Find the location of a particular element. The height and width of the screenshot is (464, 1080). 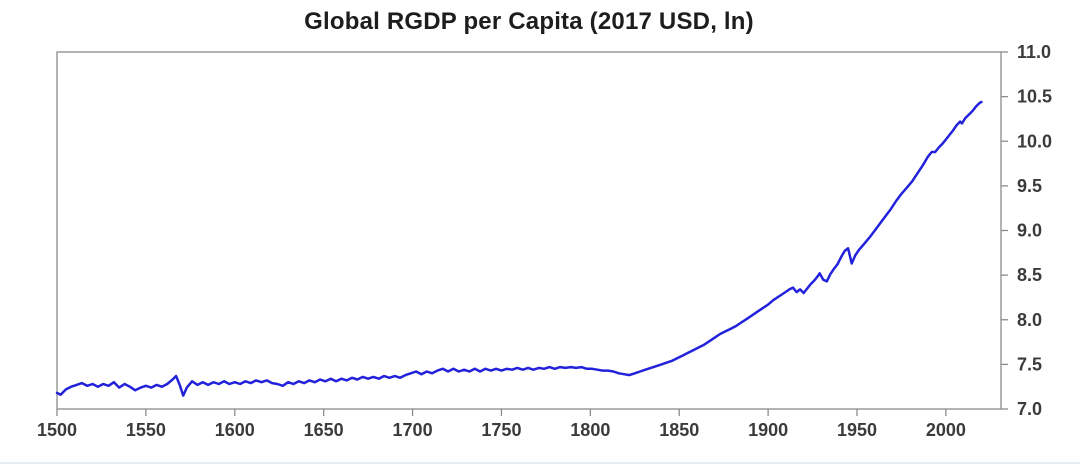

y-axis-tick-label: 7.0 is located at coordinates (1029, 409).